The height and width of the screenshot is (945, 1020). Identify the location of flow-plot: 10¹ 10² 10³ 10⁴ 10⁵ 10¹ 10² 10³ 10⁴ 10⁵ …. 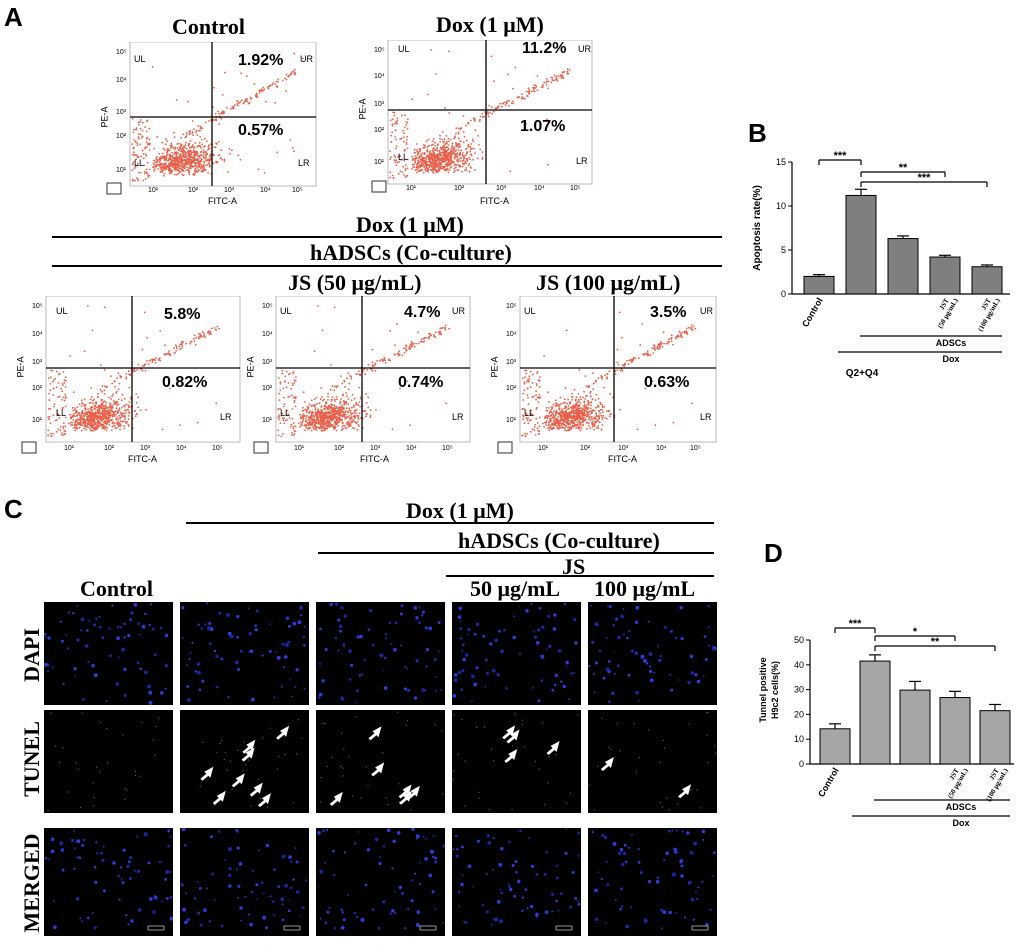
(128, 382).